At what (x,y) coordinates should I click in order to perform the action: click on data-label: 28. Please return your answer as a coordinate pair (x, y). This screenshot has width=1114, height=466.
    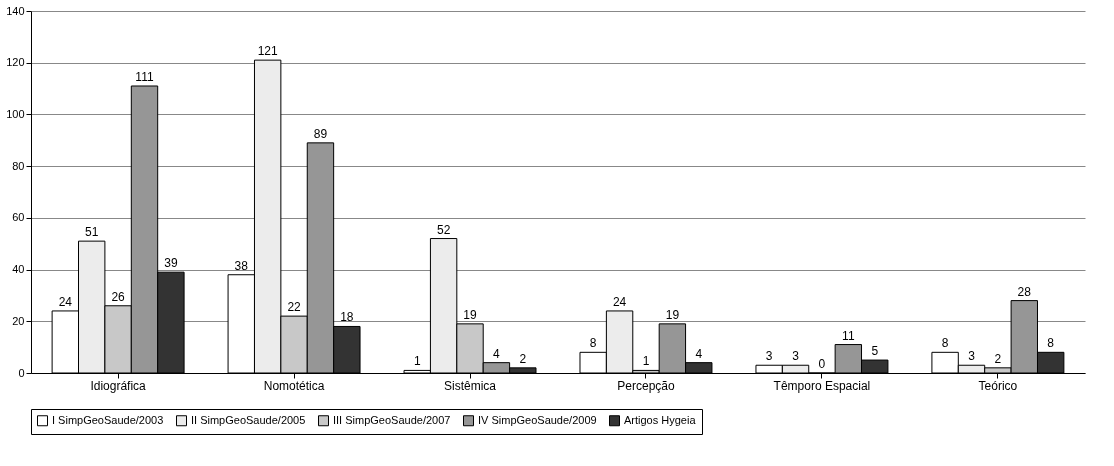
    Looking at the image, I should click on (1024, 291).